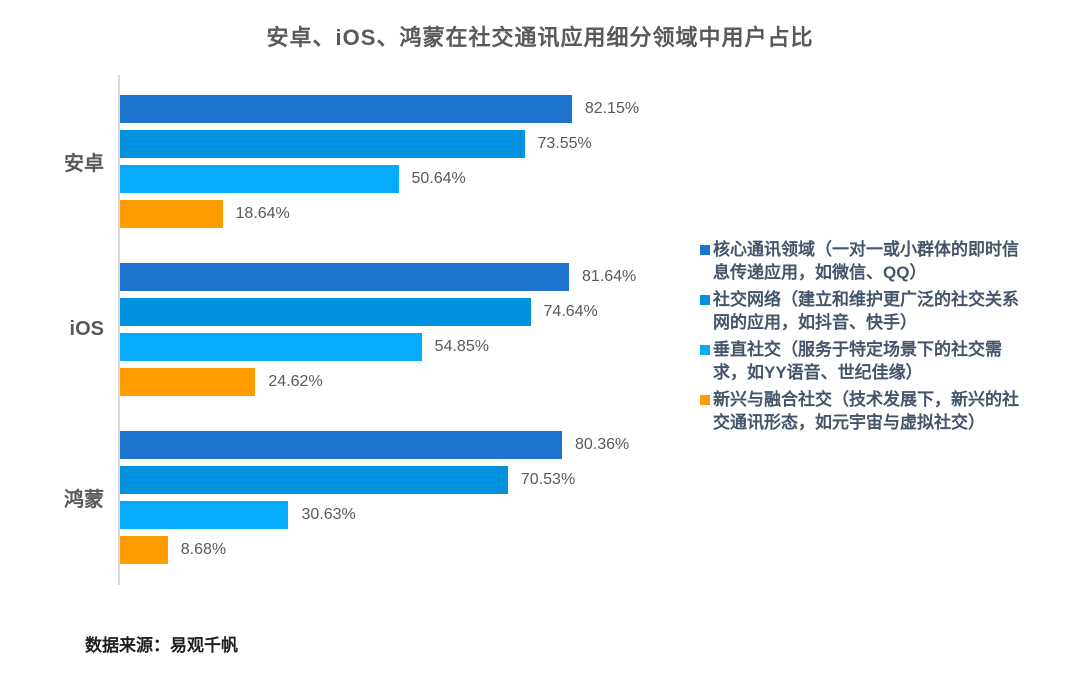 Image resolution: width=1080 pixels, height=675 pixels. Describe the element at coordinates (600, 214) in the screenshot. I see `bar-row: 18.64%` at that location.